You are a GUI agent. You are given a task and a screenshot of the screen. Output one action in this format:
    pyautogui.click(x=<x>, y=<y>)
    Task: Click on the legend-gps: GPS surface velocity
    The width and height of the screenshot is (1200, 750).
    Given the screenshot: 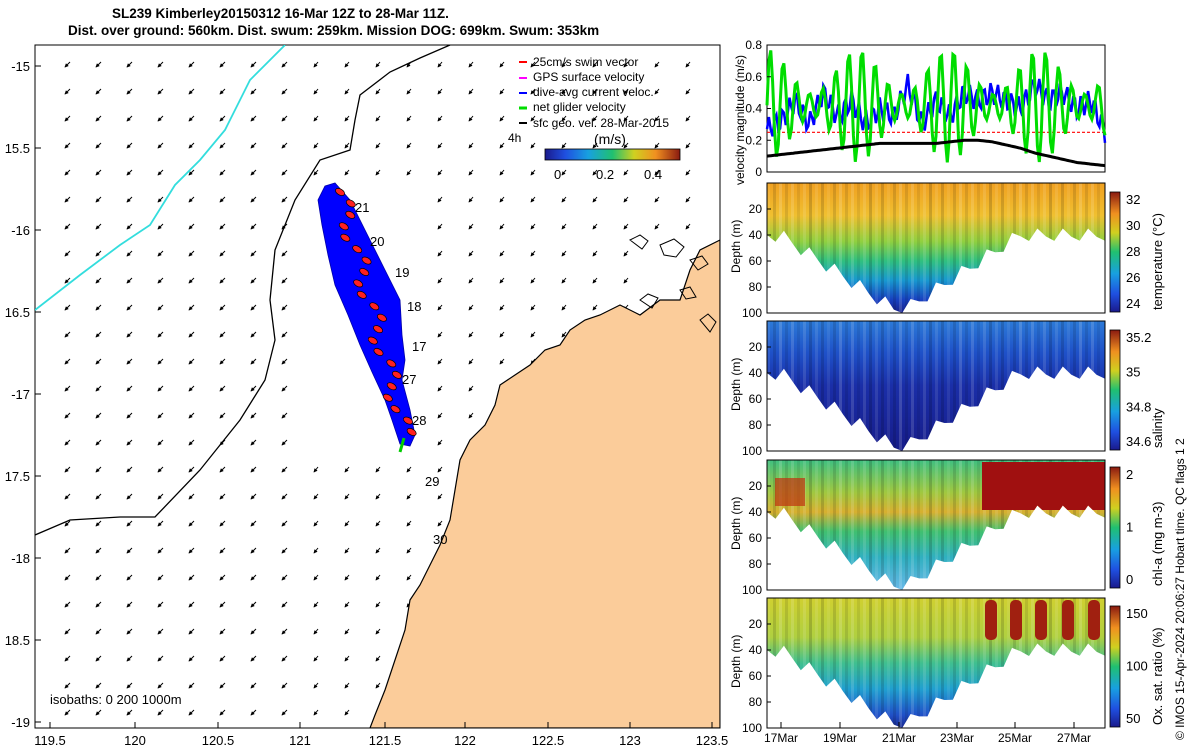 What is the action you would take?
    pyautogui.click(x=588, y=77)
    